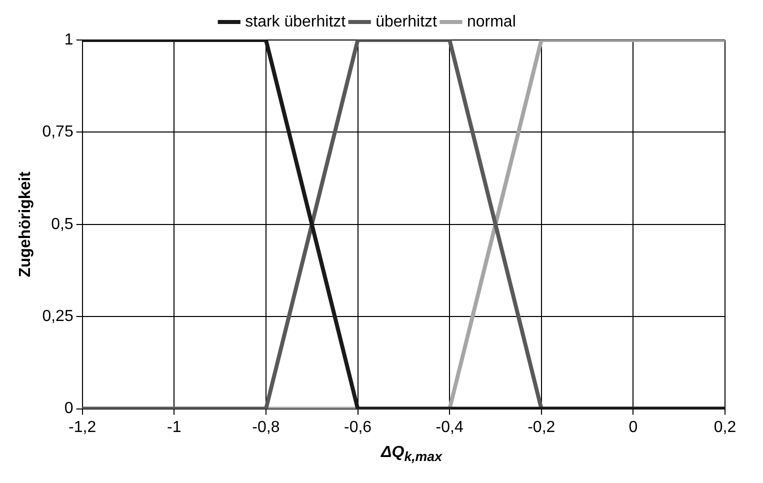  Describe the element at coordinates (633, 427) in the screenshot. I see `x-tick-label: 0` at that location.